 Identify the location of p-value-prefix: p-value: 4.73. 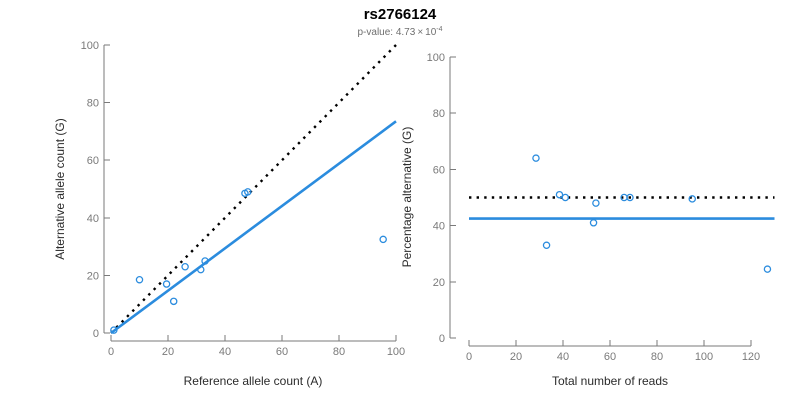
(386, 32).